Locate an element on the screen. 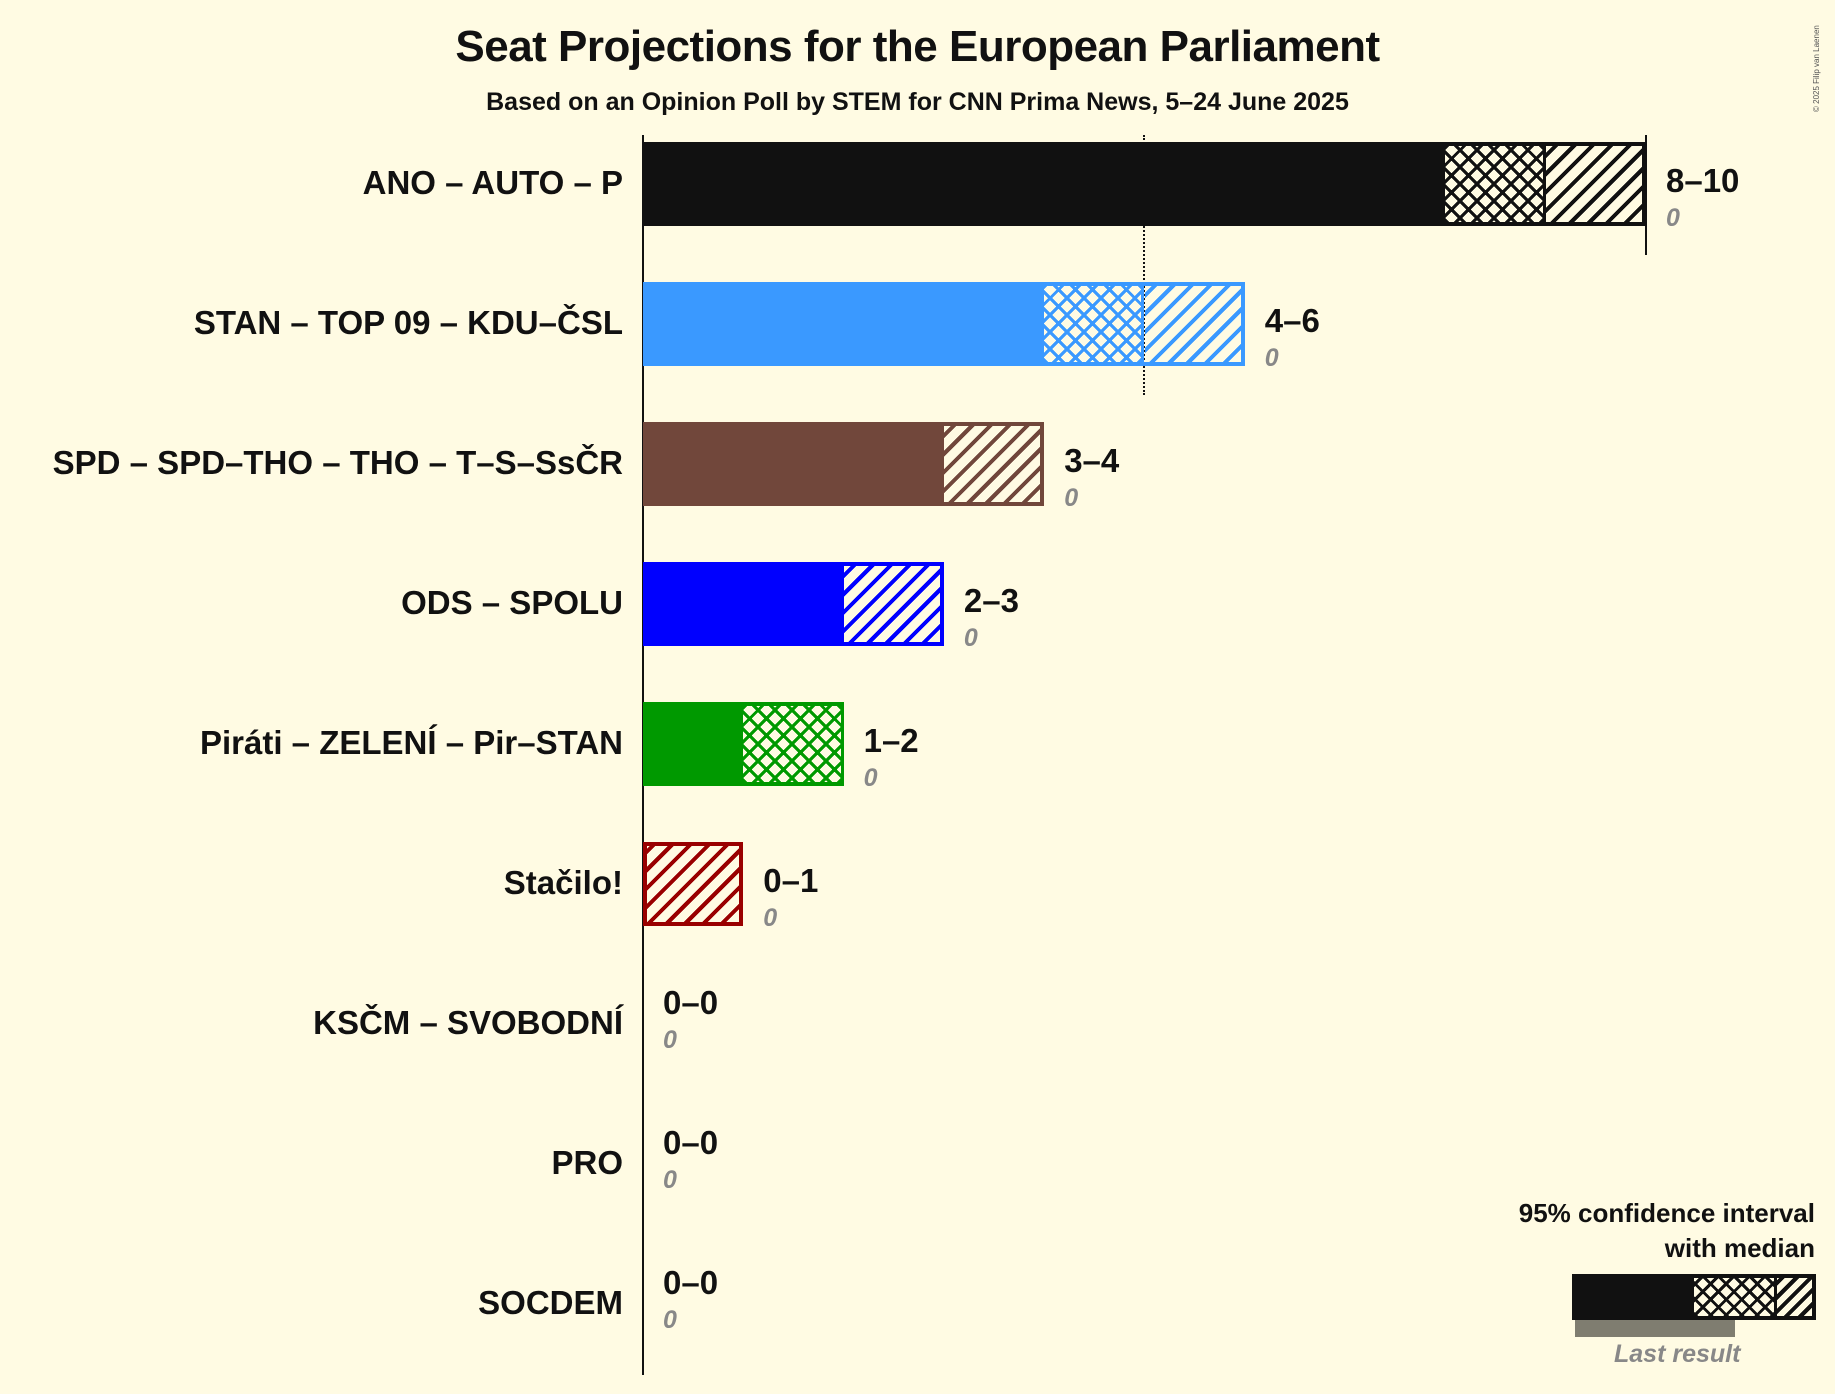  legend-line-1: 95% confidence interval is located at coordinates (1666, 1213).